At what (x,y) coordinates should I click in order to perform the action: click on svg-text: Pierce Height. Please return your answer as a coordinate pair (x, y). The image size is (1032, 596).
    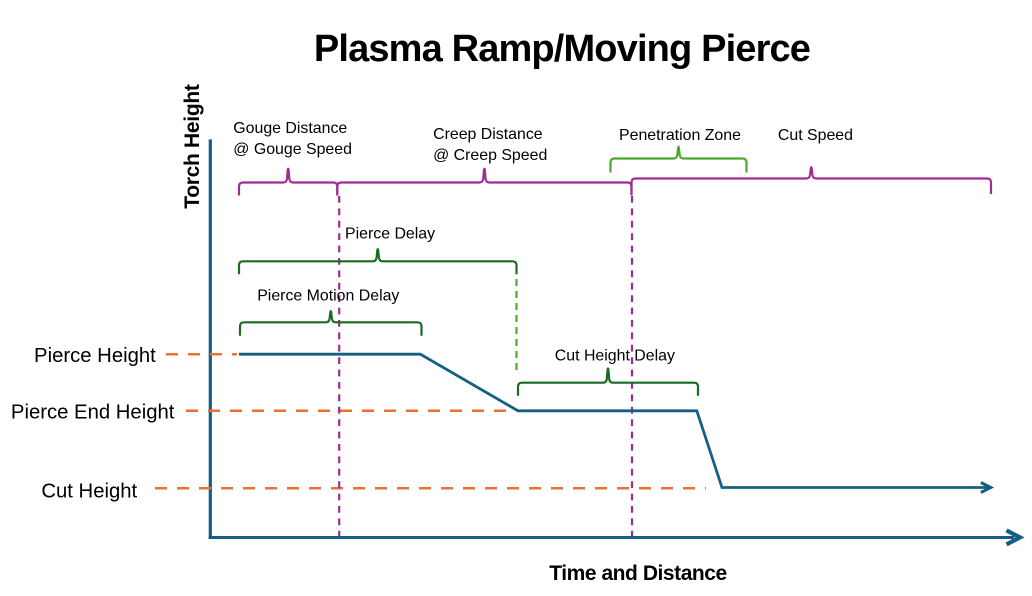
    Looking at the image, I should click on (95, 356).